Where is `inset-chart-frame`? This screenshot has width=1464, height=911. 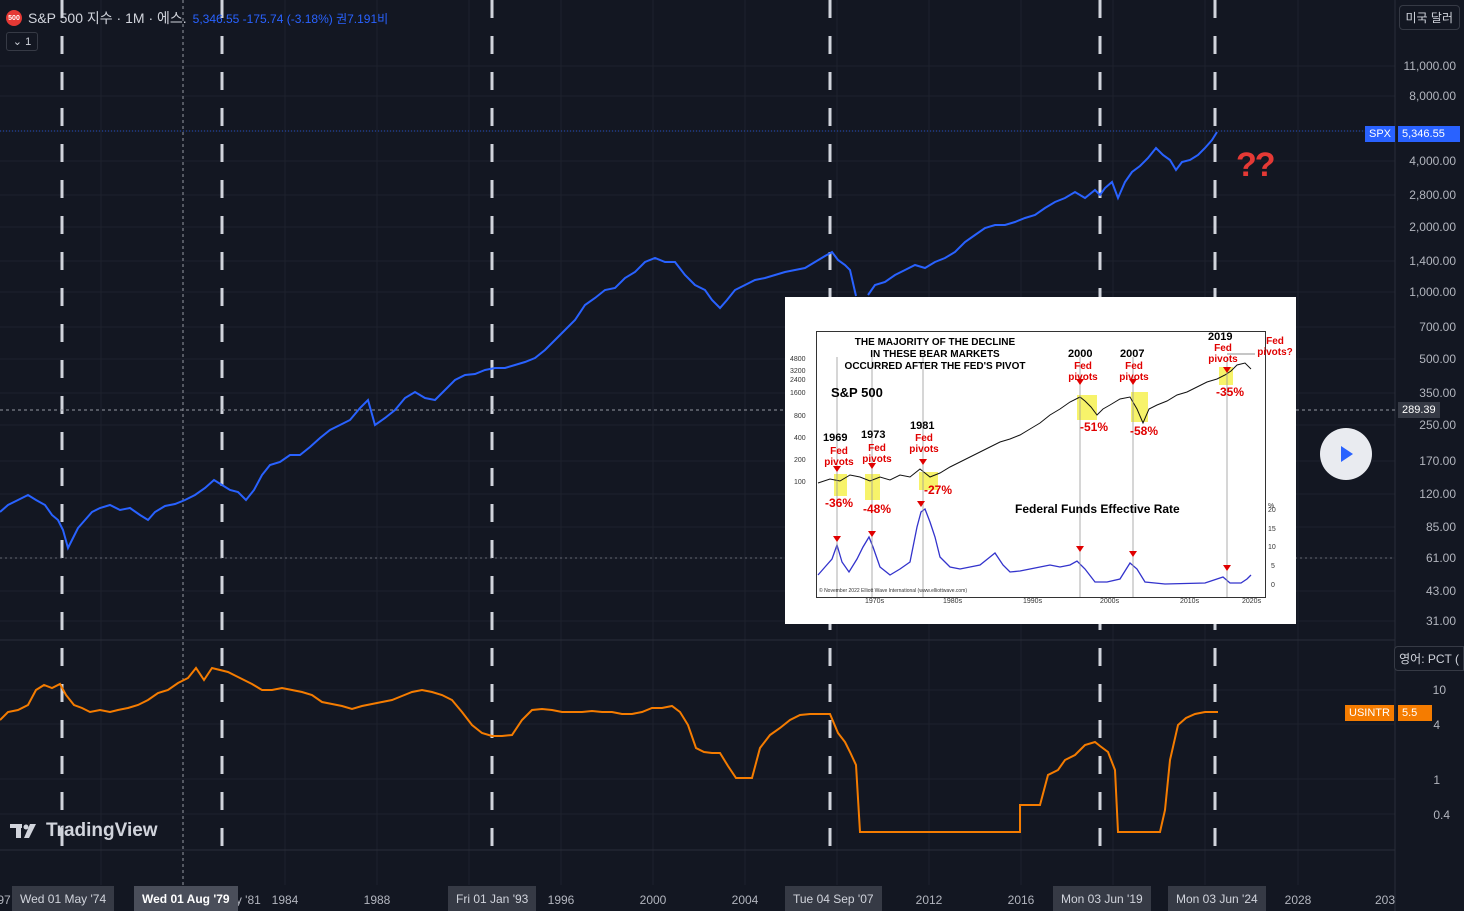 inset-chart-frame is located at coordinates (1041, 464).